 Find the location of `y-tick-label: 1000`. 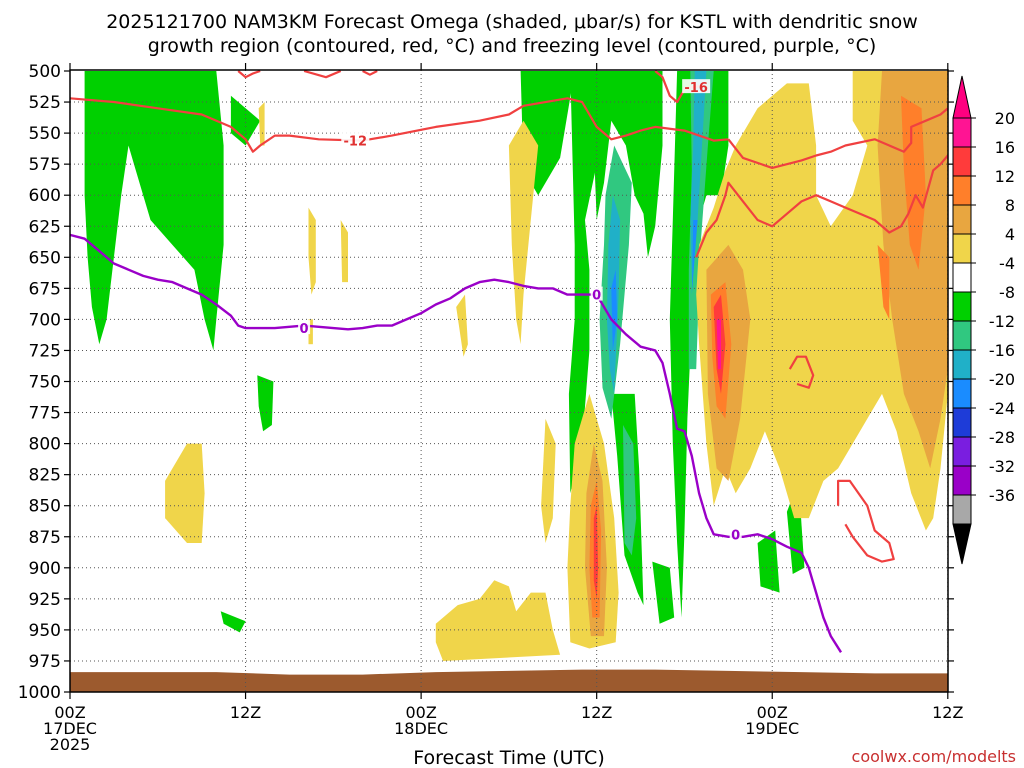

y-tick-label: 1000 is located at coordinates (39, 693).